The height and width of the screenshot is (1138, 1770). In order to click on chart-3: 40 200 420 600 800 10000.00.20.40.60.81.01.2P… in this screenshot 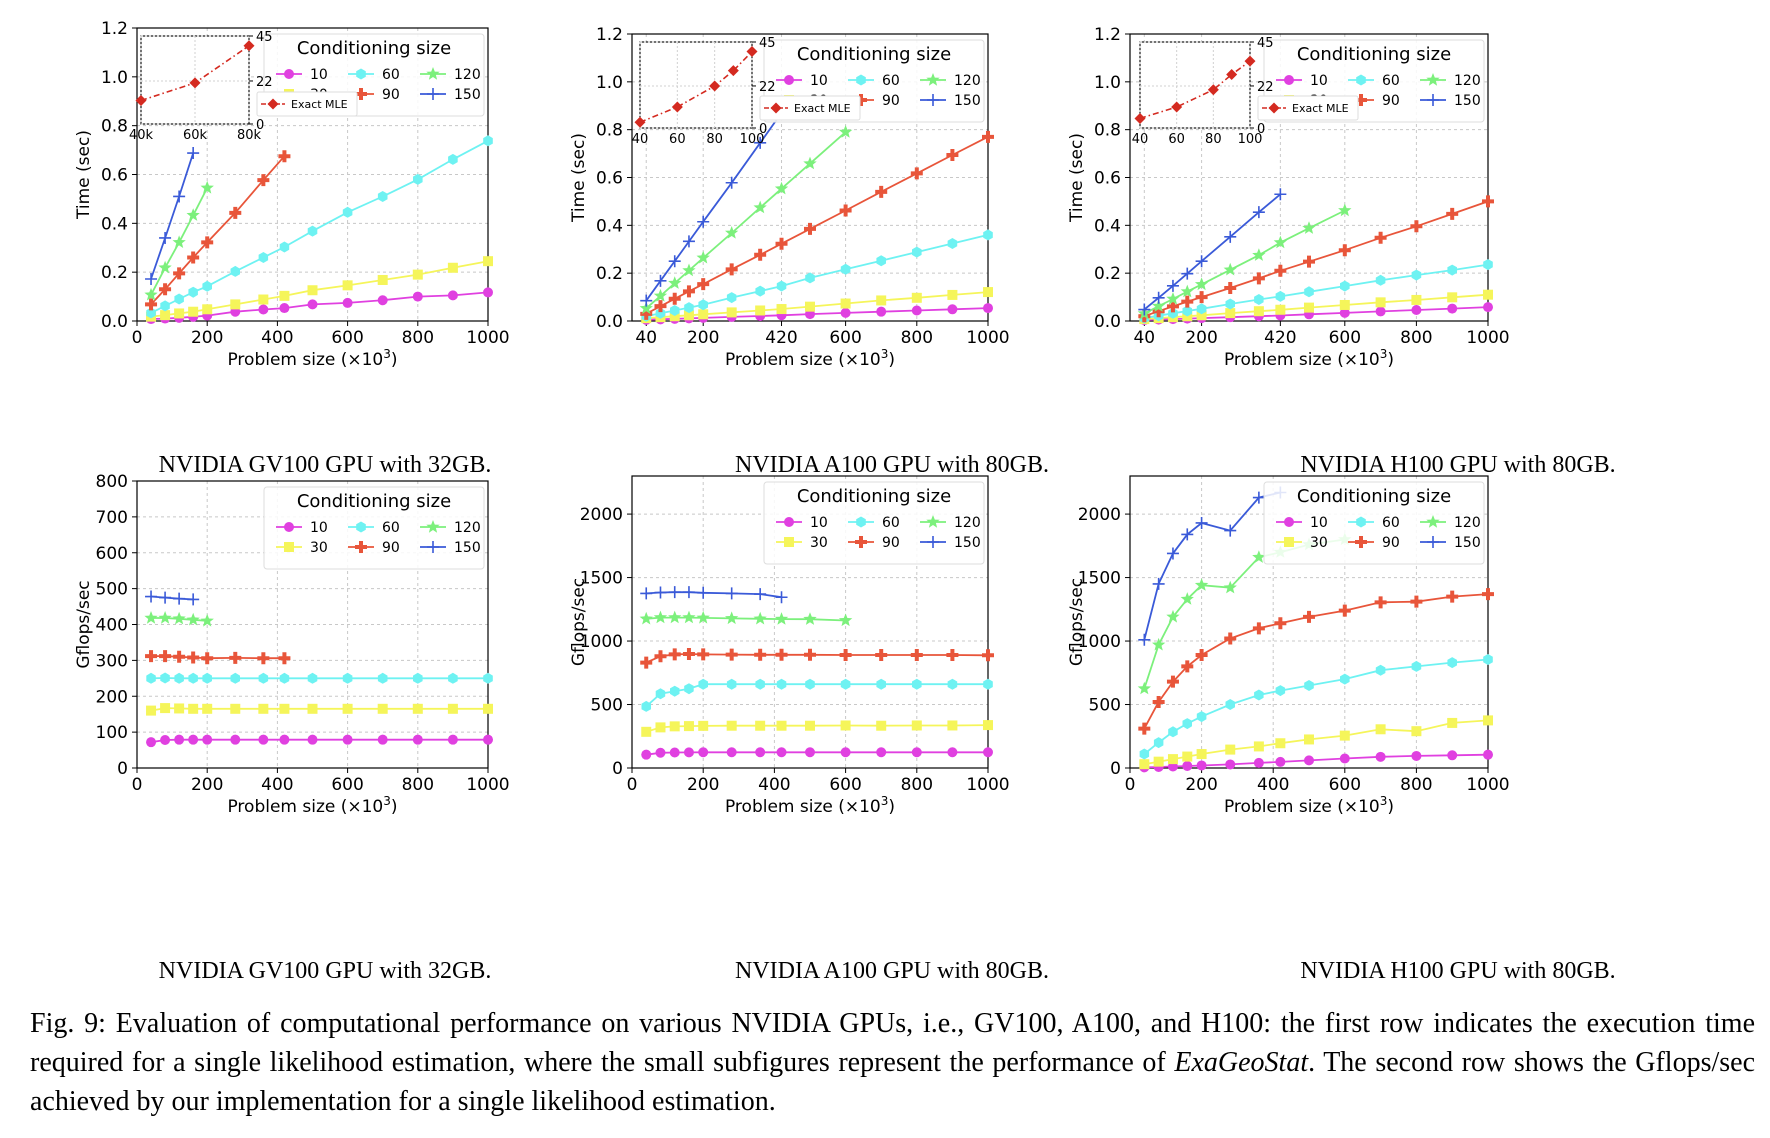, I will do `click(1288, 197)`.